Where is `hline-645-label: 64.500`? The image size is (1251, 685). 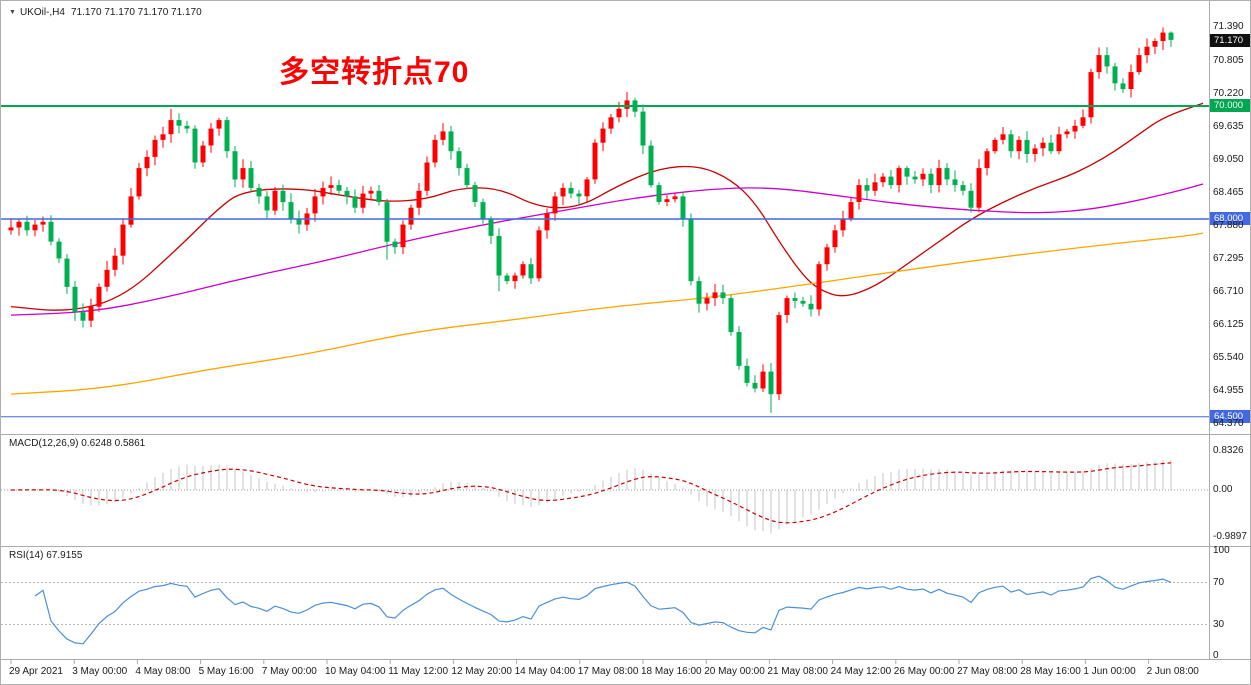
hline-645-label: 64.500 is located at coordinates (1230, 416).